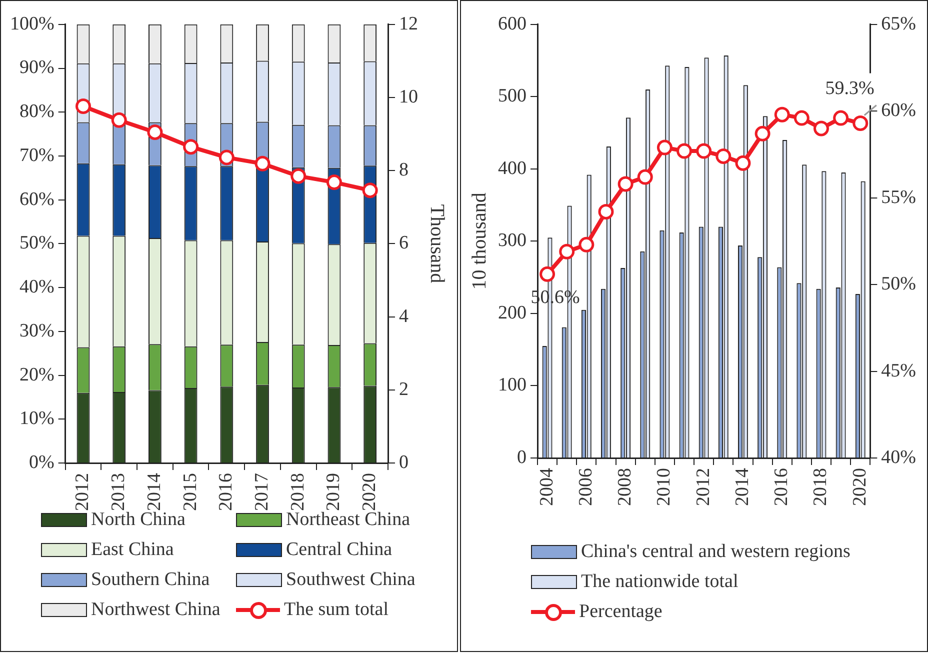 The width and height of the screenshot is (928, 654). What do you see at coordinates (404, 316) in the screenshot?
I see `y2-tick-label: 4` at bounding box center [404, 316].